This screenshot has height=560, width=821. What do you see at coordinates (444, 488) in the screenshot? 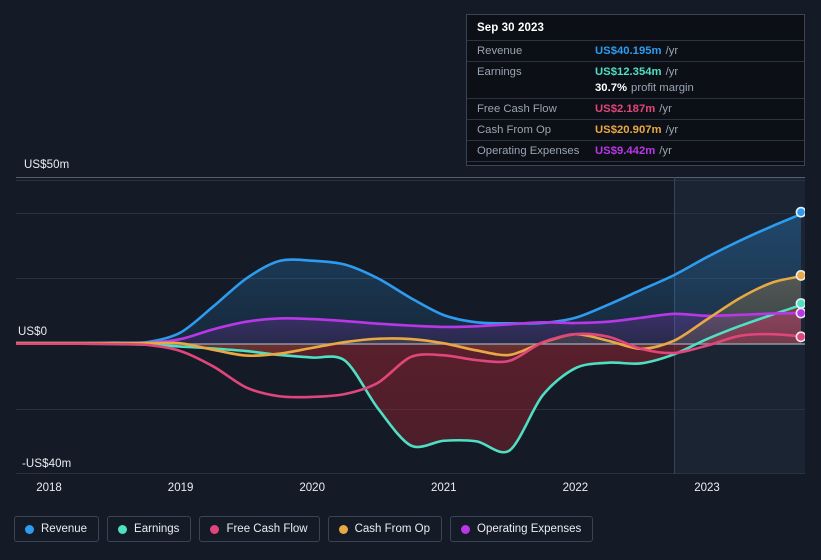
I see `x-axis-tick-2021: 2021` at bounding box center [444, 488].